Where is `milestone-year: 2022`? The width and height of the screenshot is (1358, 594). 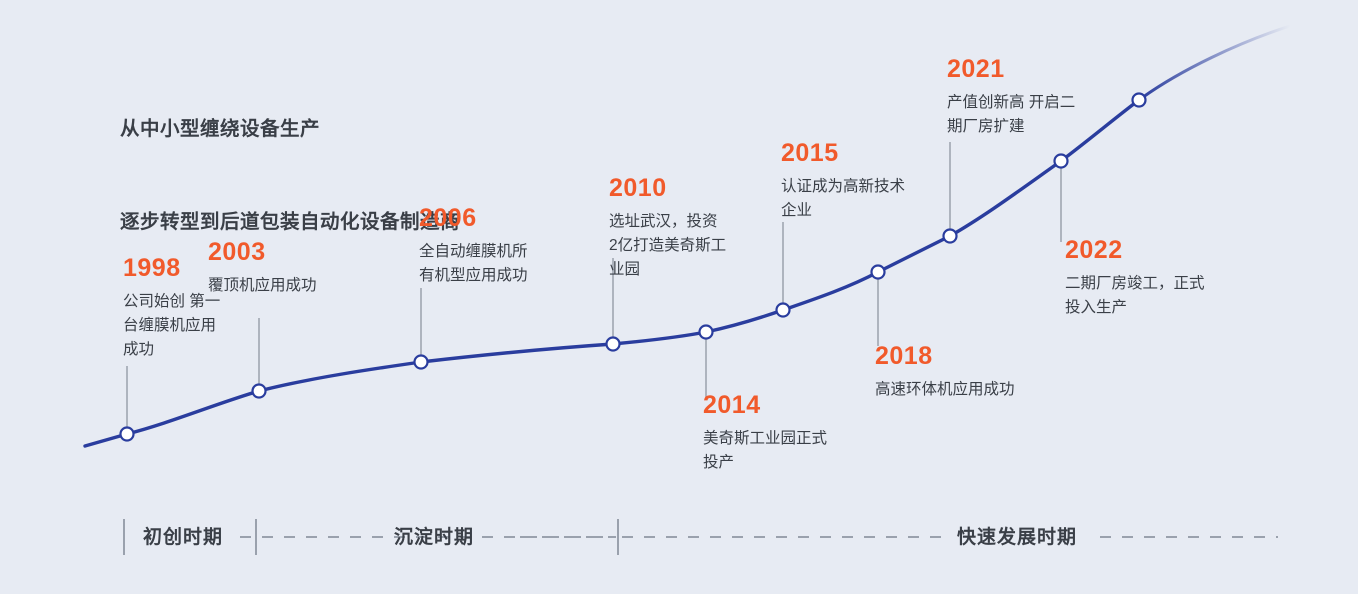 milestone-year: 2022 is located at coordinates (1094, 250).